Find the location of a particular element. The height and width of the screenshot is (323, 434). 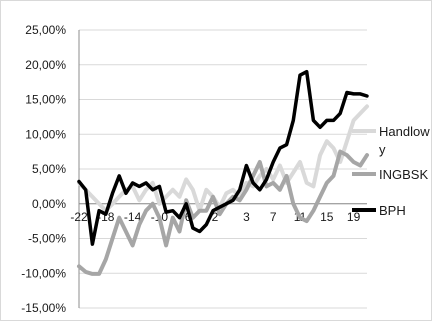

legend-label: Handlow is located at coordinates (404, 131).